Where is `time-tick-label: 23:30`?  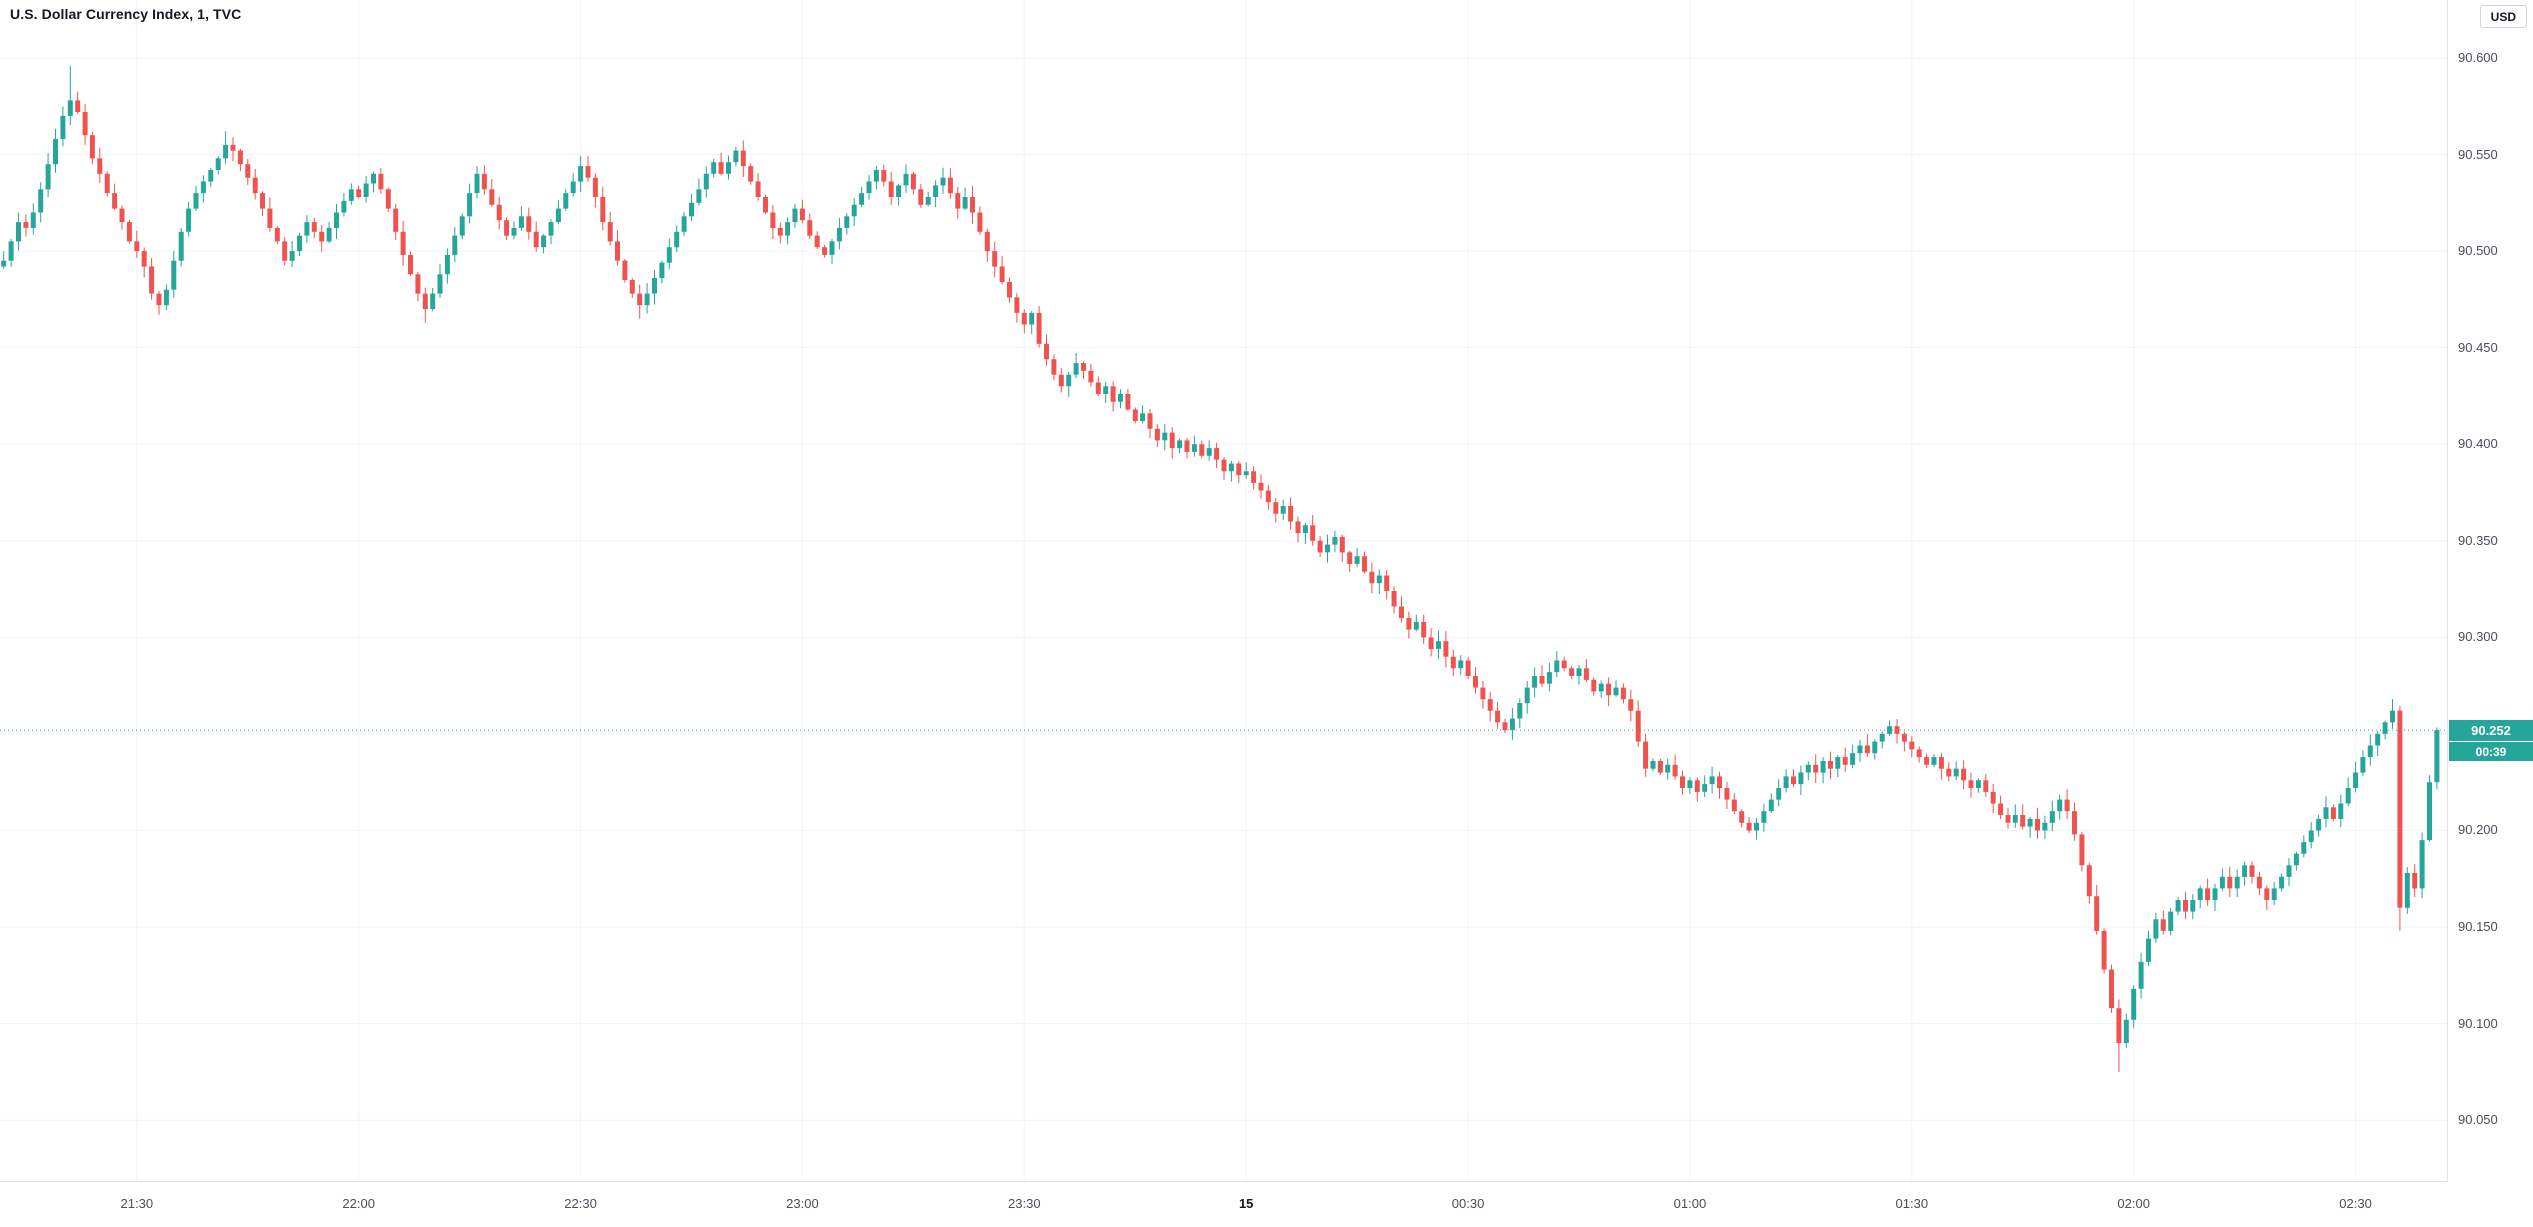 time-tick-label: 23:30 is located at coordinates (1024, 1203).